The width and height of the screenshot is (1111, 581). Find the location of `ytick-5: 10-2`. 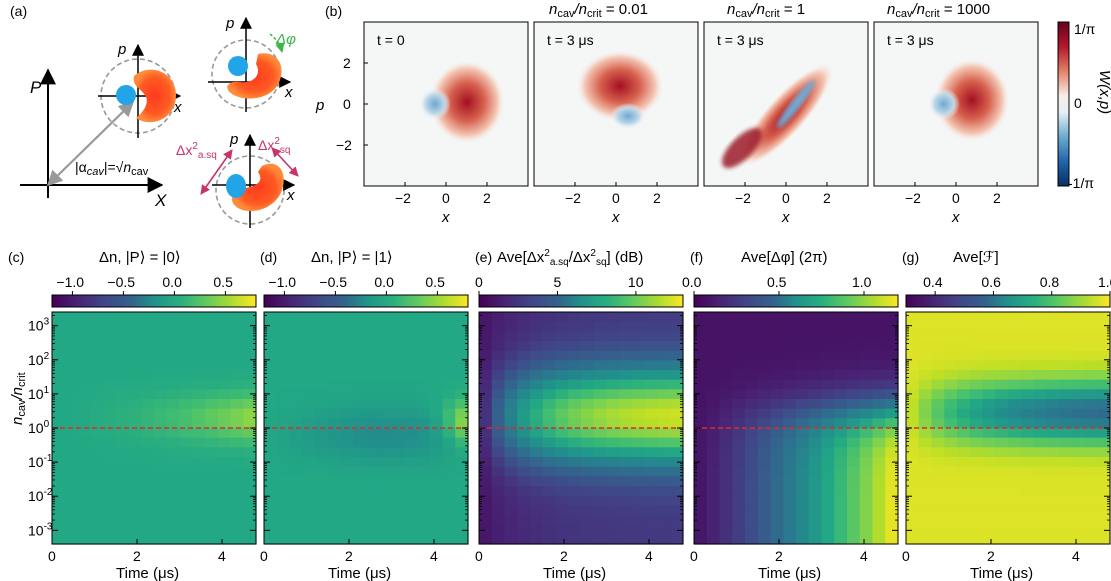

ytick-5: 10-2 is located at coordinates (40, 495).